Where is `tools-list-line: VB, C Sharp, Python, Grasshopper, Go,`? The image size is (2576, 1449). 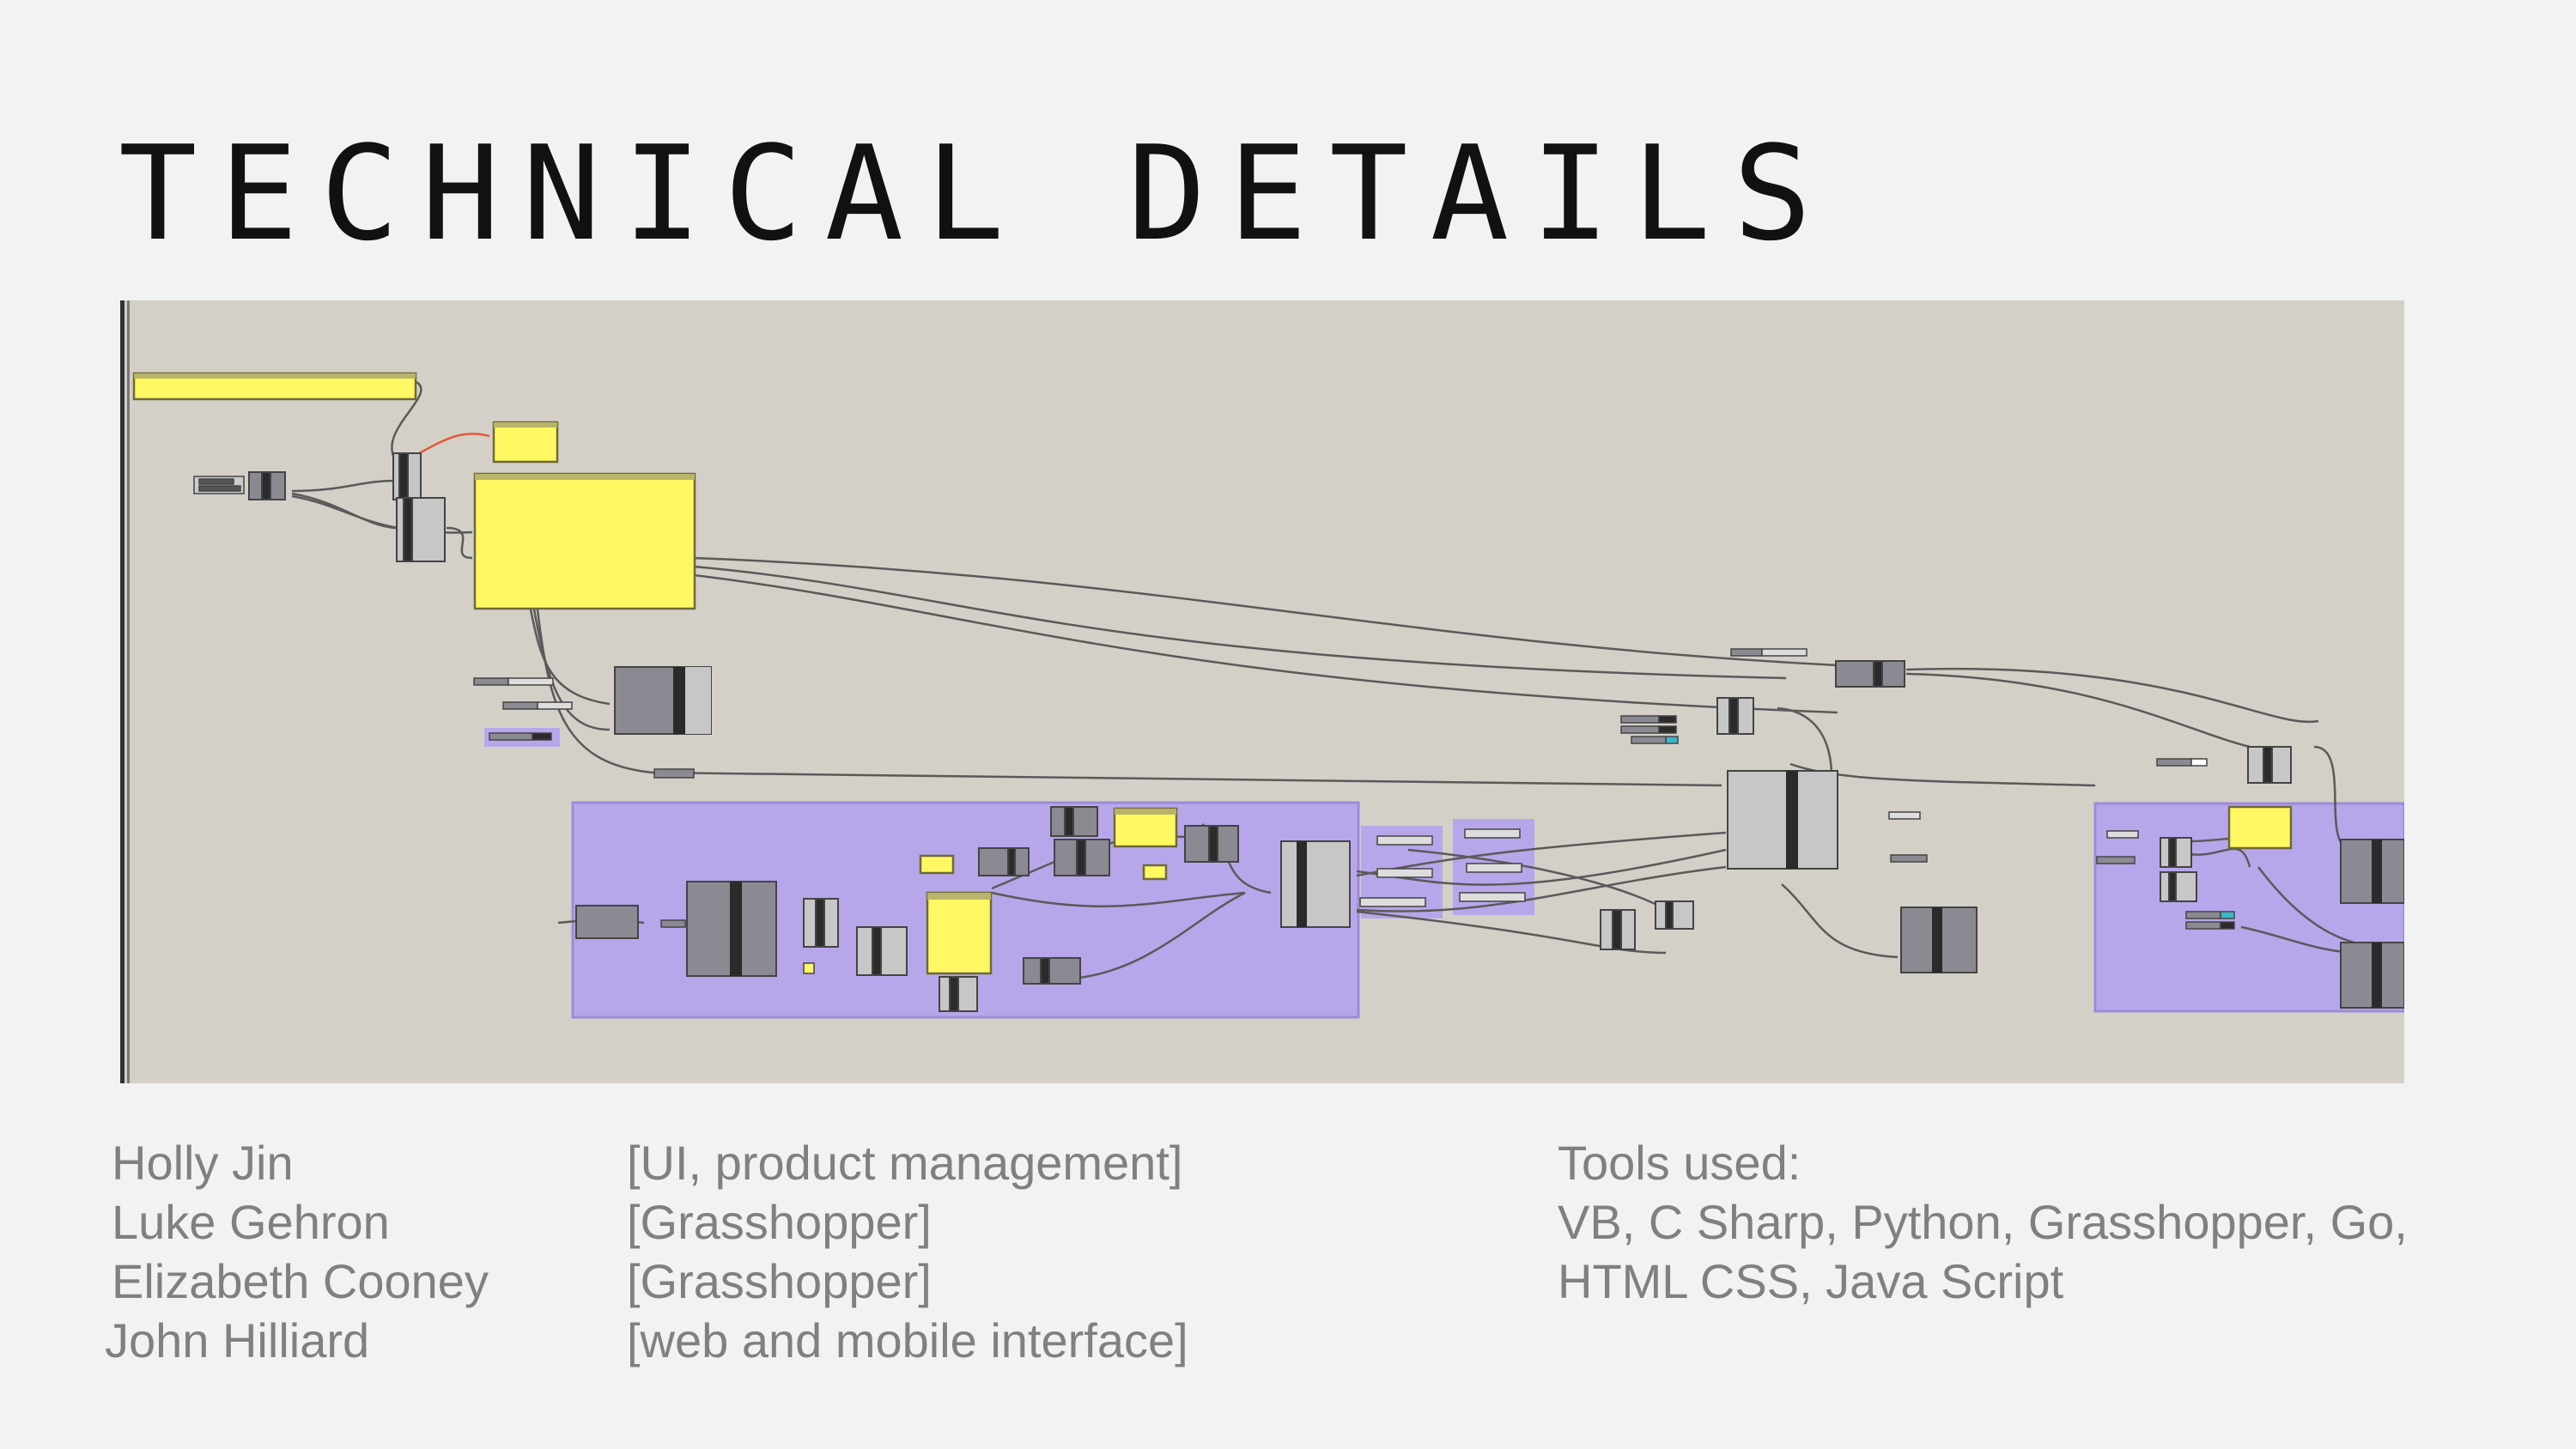 tools-list-line: VB, C Sharp, Python, Grasshopper, Go, is located at coordinates (1983, 1222).